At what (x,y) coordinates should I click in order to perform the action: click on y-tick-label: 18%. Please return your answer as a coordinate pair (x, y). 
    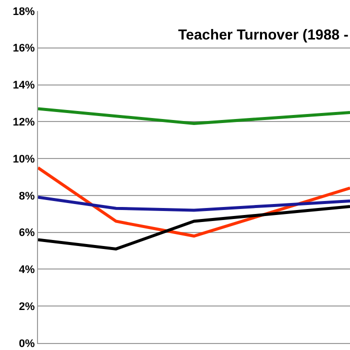
    Looking at the image, I should click on (24, 12).